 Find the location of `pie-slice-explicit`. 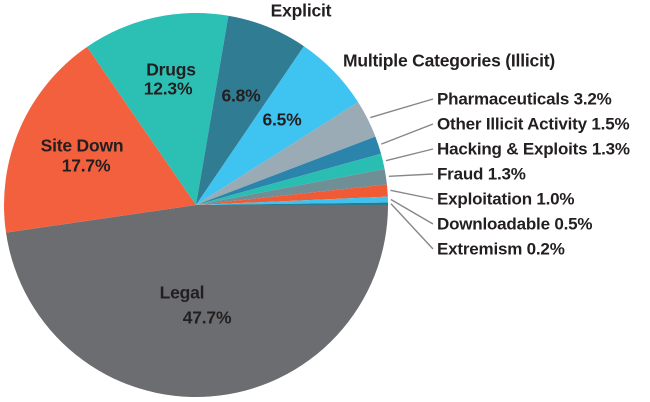

pie-slice-explicit is located at coordinates (250, 110).